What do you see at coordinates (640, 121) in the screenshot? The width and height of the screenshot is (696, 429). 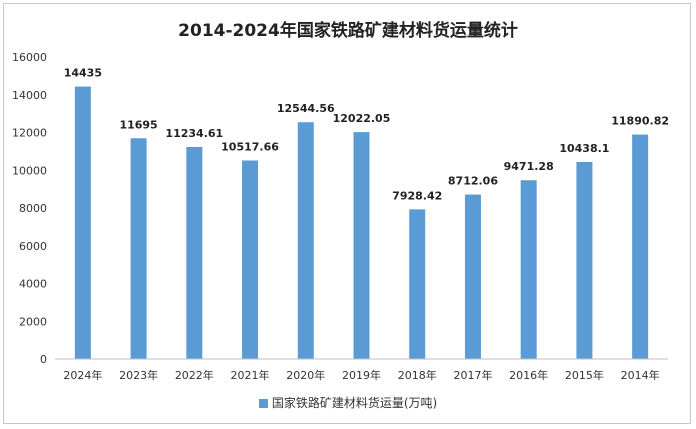 I see `data-label: 11890.82` at bounding box center [640, 121].